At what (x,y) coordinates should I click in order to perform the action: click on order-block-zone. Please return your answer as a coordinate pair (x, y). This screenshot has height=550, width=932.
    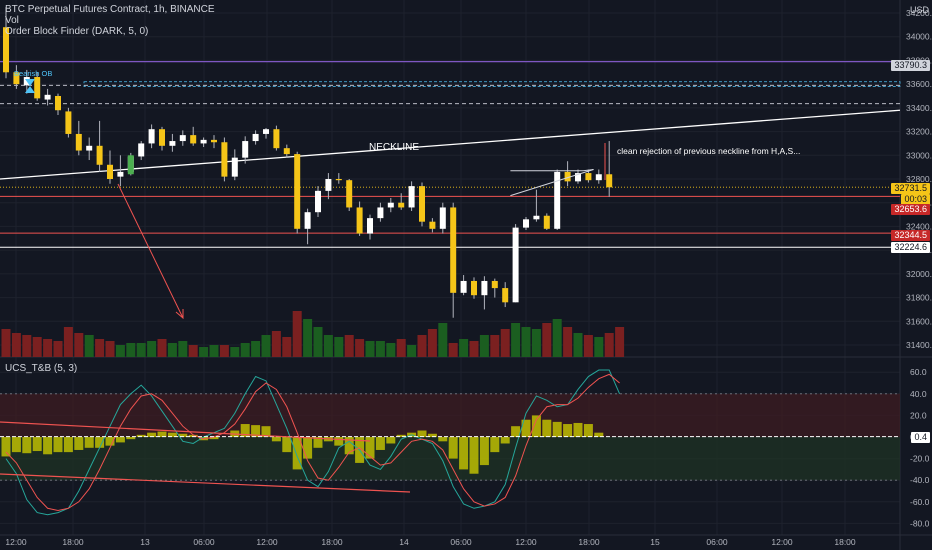
    Looking at the image, I should click on (492, 84).